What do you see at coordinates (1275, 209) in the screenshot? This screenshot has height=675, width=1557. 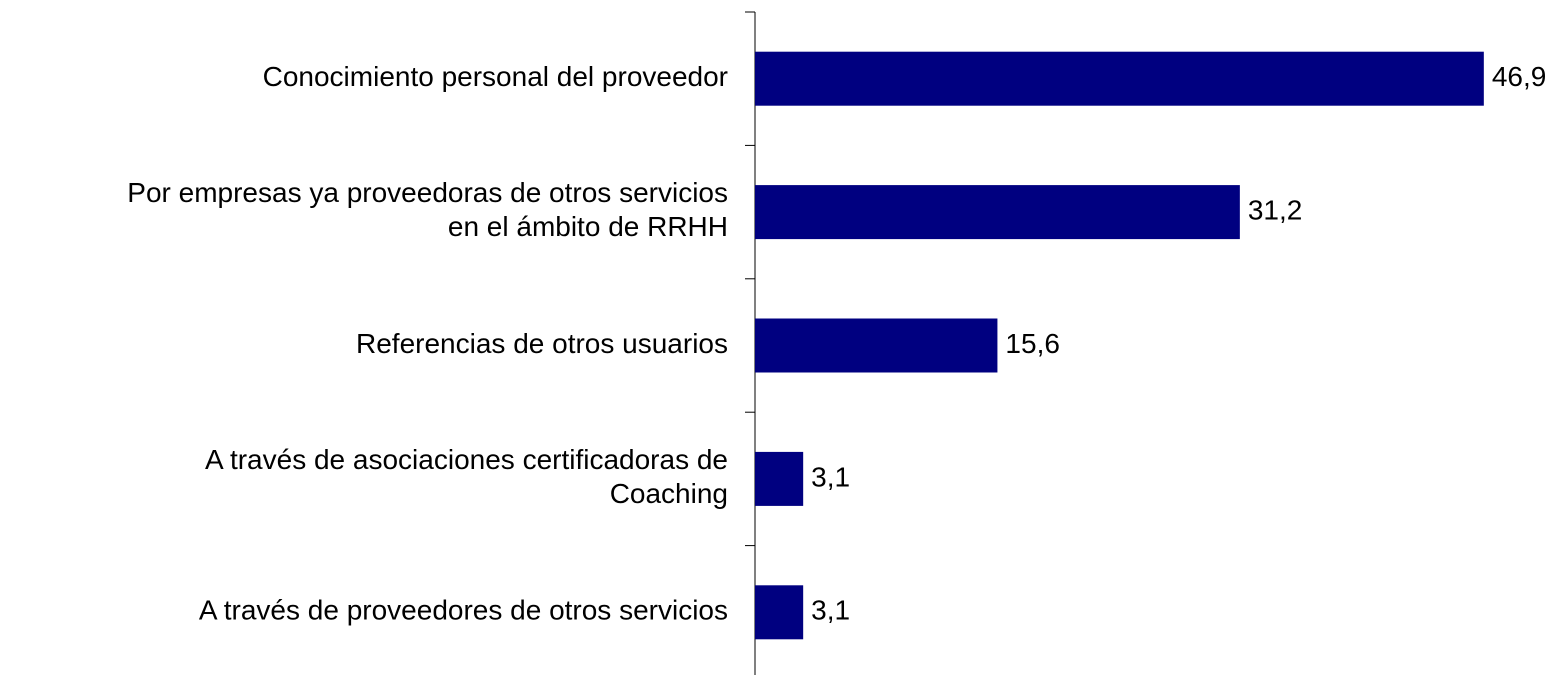 I see `value-label: 31,2` at bounding box center [1275, 209].